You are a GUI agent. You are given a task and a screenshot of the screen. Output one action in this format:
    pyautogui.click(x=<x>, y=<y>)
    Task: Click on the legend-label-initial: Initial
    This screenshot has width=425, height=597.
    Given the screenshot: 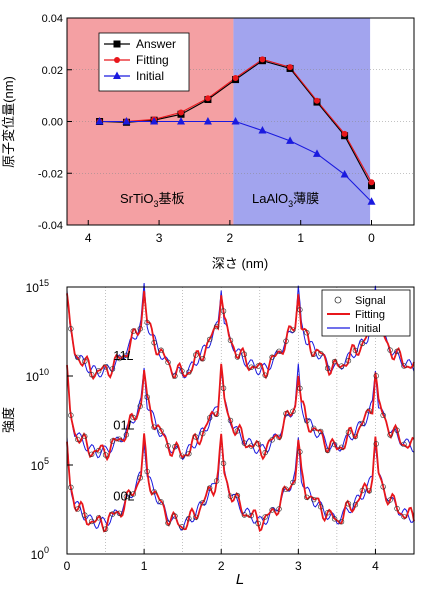 What is the action you would take?
    pyautogui.click(x=150, y=76)
    